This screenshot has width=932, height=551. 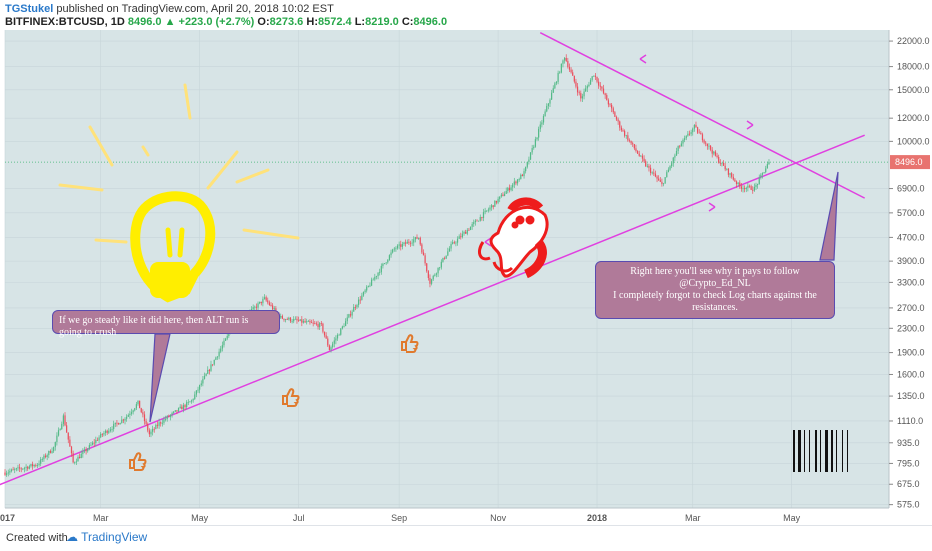 What do you see at coordinates (65, 22) in the screenshot?
I see `symbol-label: BITFINEX:BTCUSD, 1D` at bounding box center [65, 22].